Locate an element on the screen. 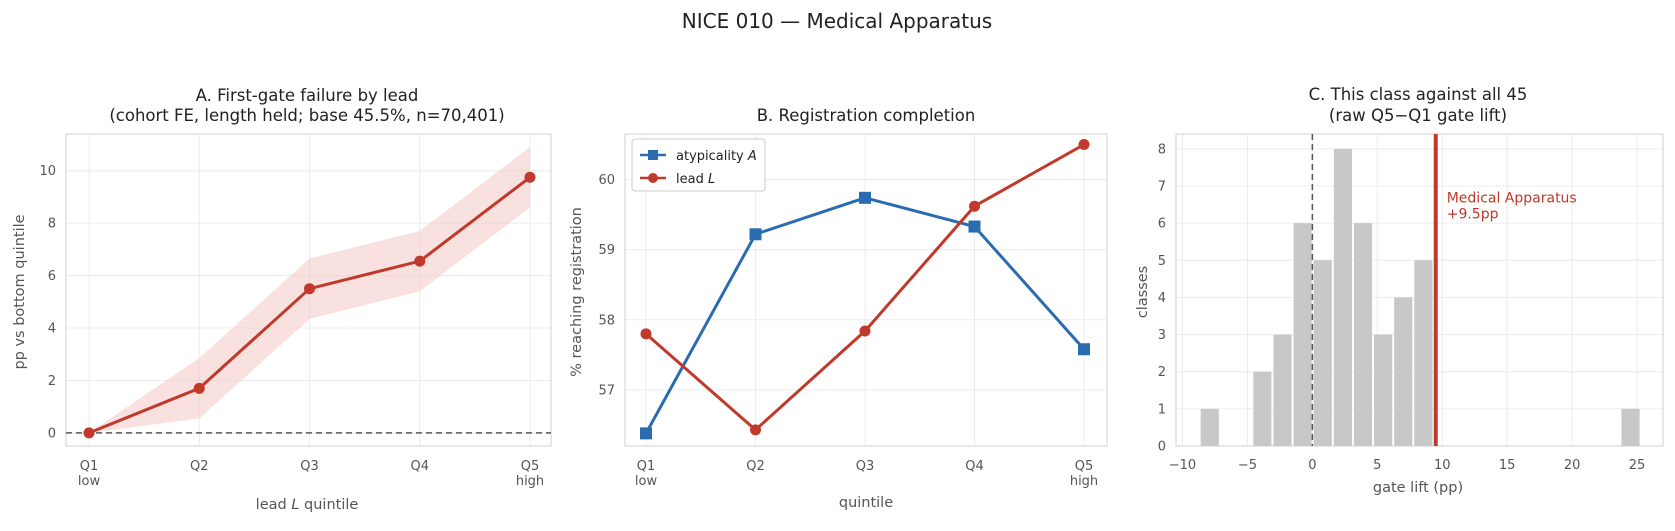 The image size is (1675, 531). panel-a-ylabel: pp vs bottom quintile is located at coordinates (20, 291).